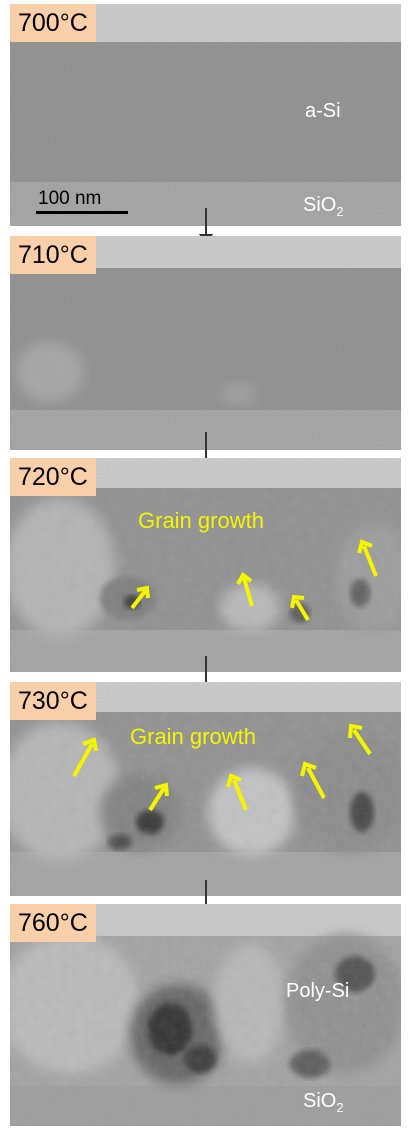 The image size is (412, 1142). Describe the element at coordinates (53, 255) in the screenshot. I see `temperature-badge: 710°C` at that location.